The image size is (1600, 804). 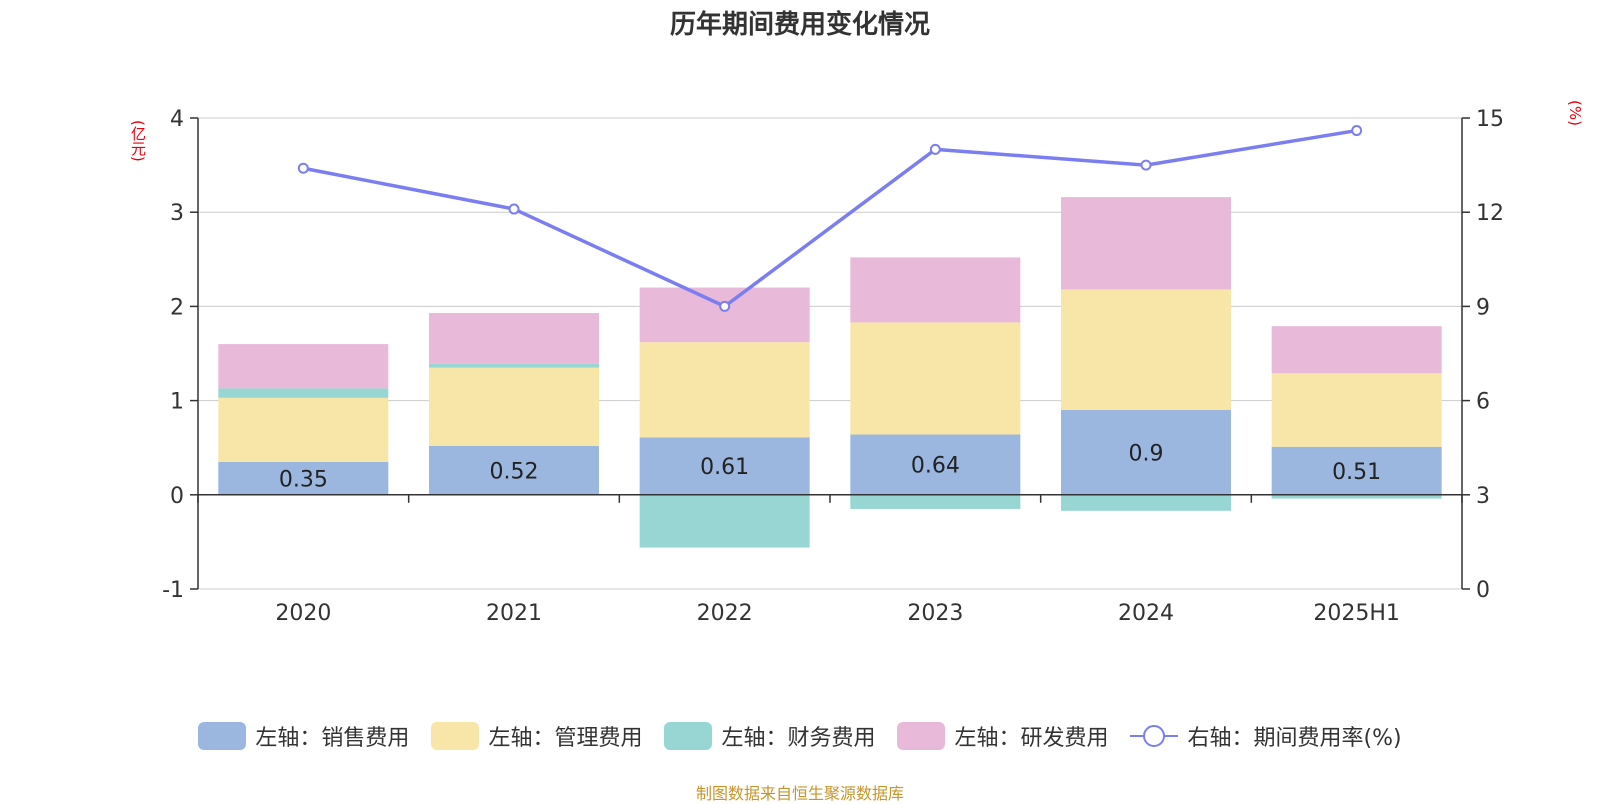 I want to click on data-label: 0.52, so click(x=514, y=471).